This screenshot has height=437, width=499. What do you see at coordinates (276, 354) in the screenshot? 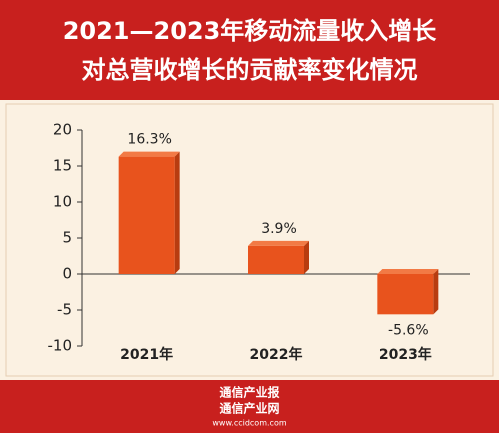
I see `x-tick-label: 2022年` at bounding box center [276, 354].